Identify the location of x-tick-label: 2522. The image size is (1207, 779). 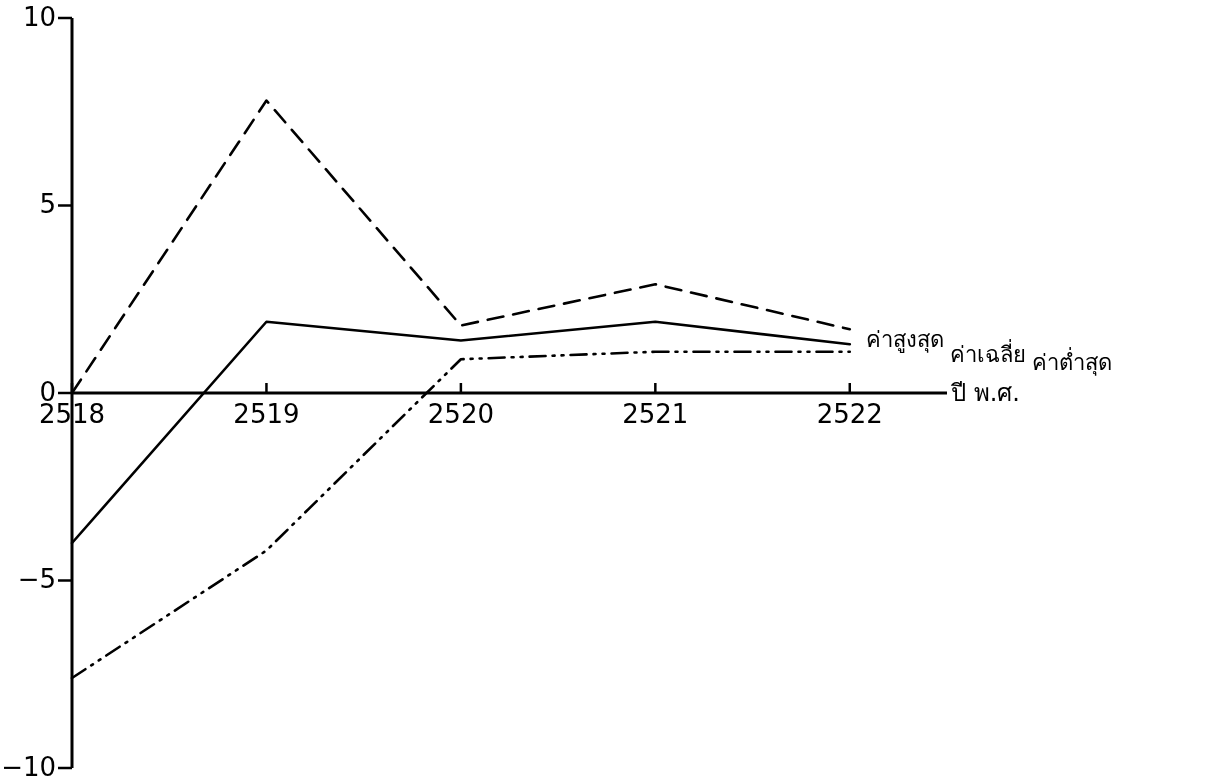
(849, 414).